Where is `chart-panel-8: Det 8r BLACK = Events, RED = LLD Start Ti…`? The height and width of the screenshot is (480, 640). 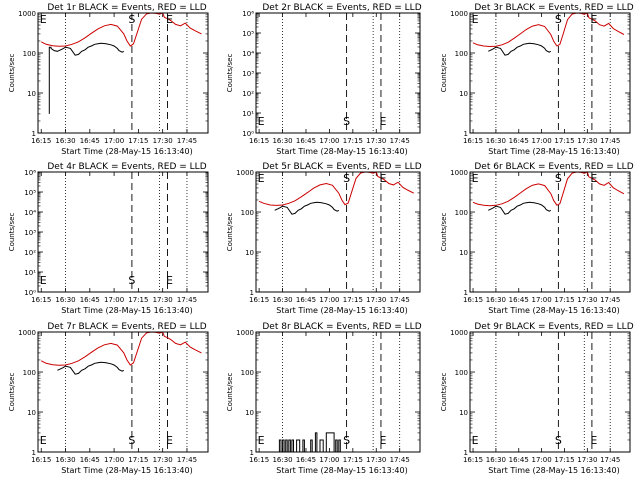 chart-panel-8: Det 8r BLACK = Events, RED = LLD Start Ti… is located at coordinates (324, 398).